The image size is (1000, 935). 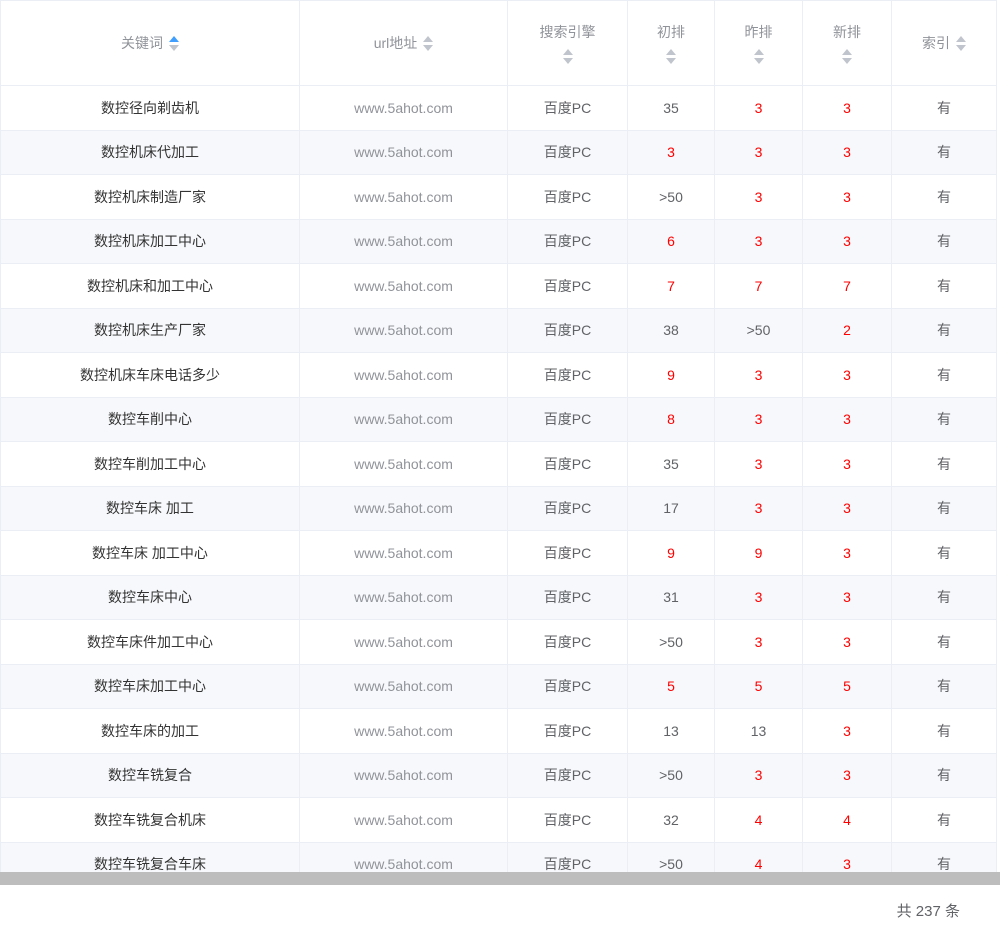 What do you see at coordinates (150, 686) in the screenshot?
I see `keyword-cell: 数控车床加工中心` at bounding box center [150, 686].